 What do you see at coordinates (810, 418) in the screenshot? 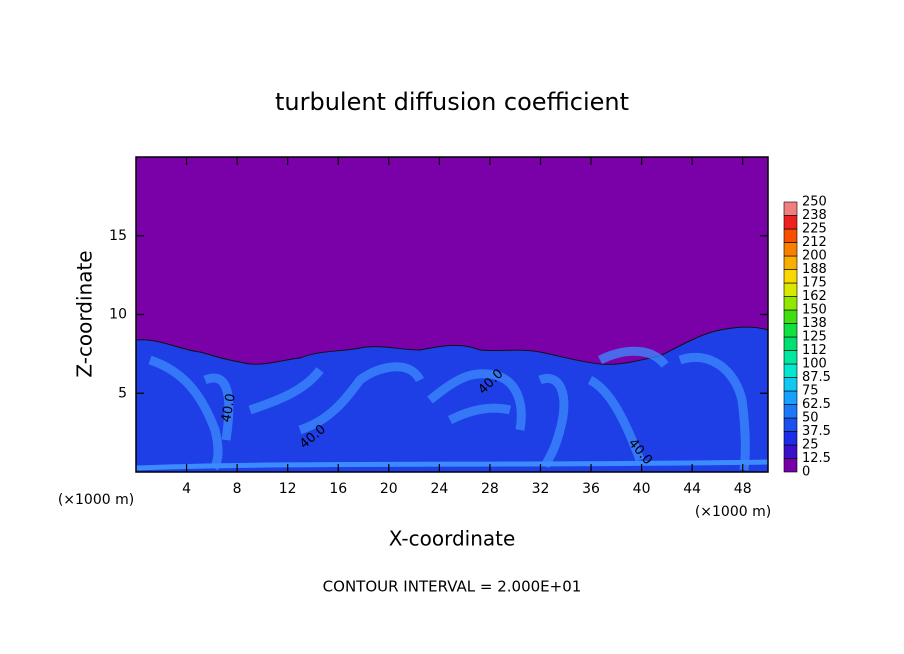
I see `colorbar-label: 50` at bounding box center [810, 418].